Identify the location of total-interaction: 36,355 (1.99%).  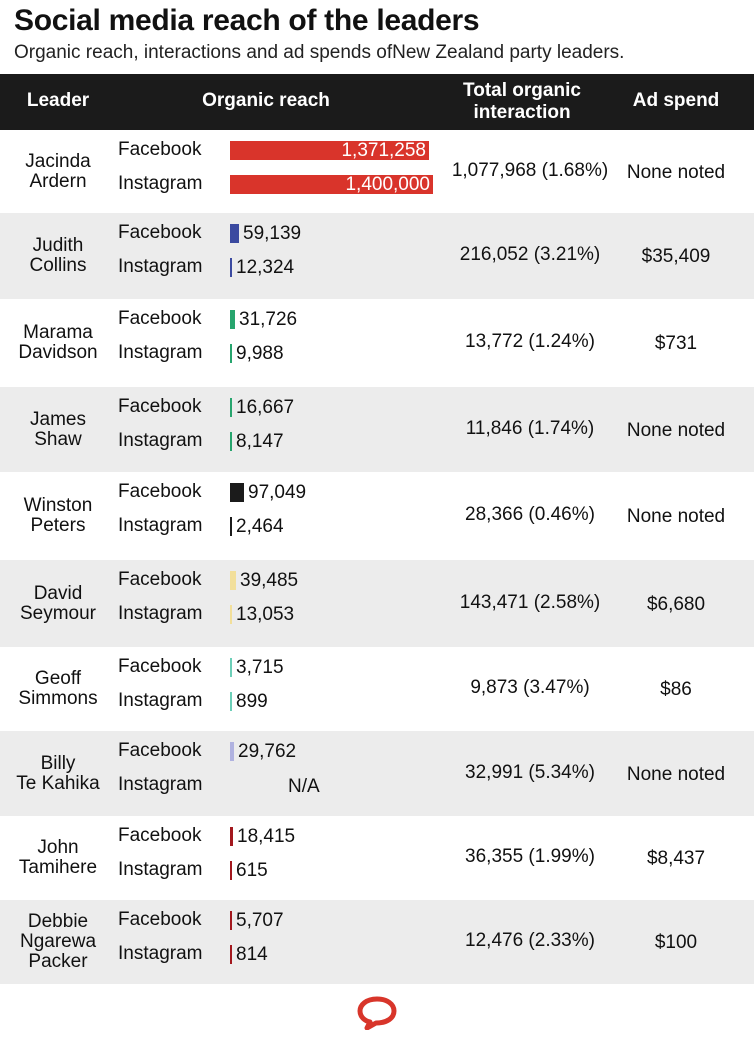
(530, 856).